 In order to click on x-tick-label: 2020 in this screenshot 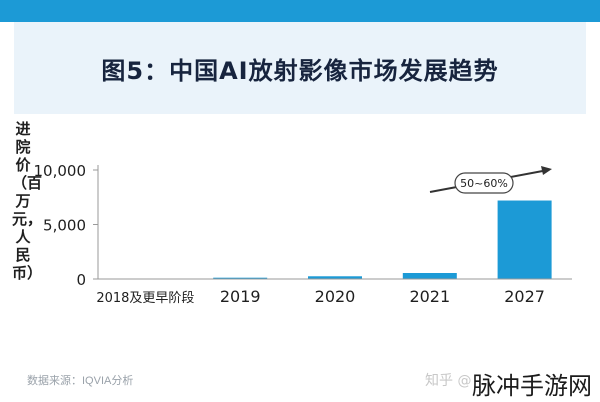, I will do `click(335, 296)`.